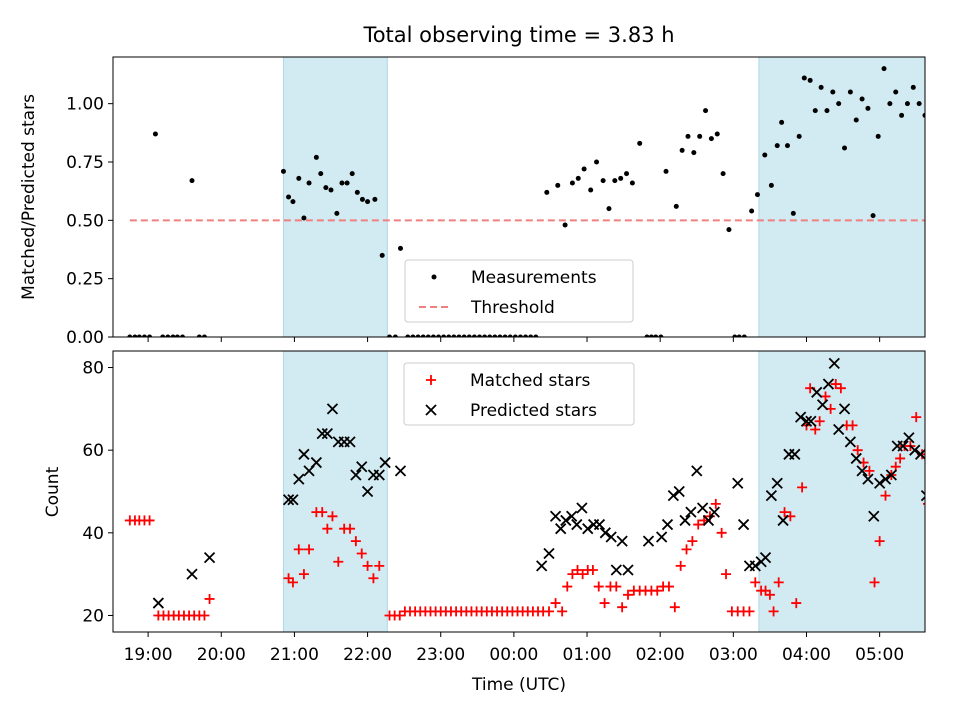 The image size is (960, 720). I want to click on y-tick-label: 60, so click(93, 451).